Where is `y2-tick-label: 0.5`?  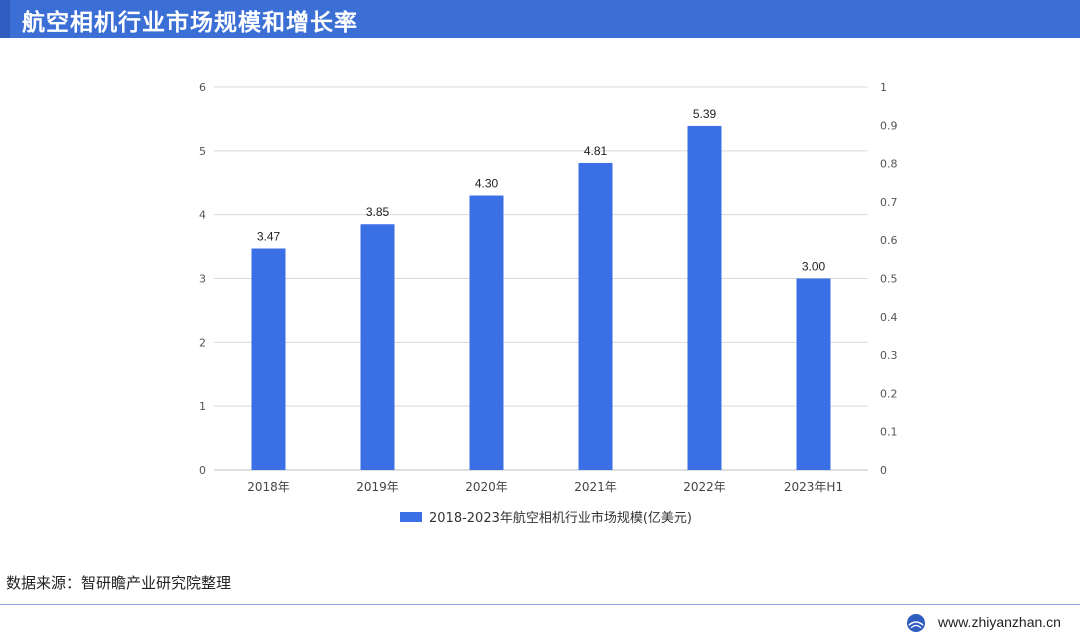 y2-tick-label: 0.5 is located at coordinates (889, 279).